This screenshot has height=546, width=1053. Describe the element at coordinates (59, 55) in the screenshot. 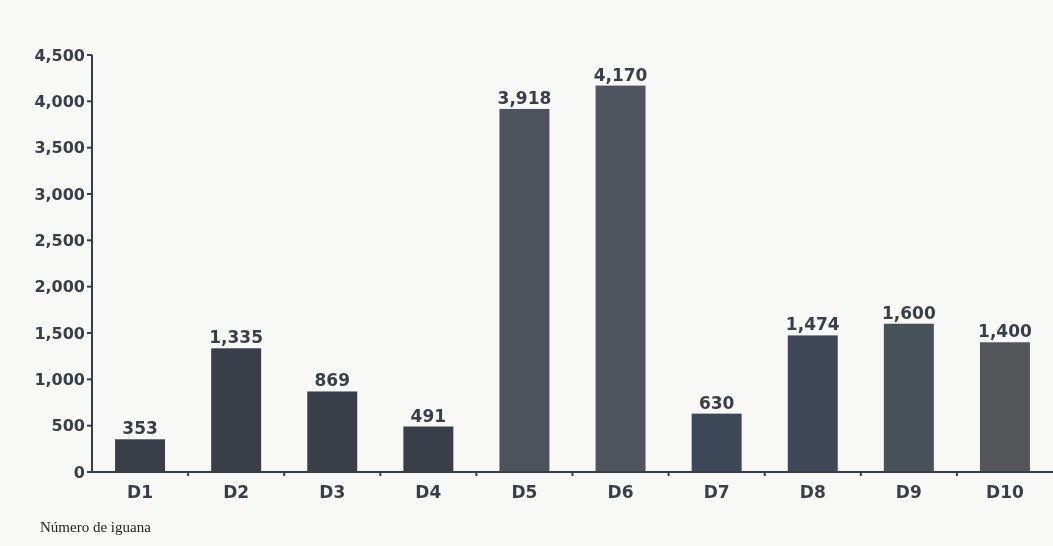

I see `y-tick-label: 4,500` at that location.